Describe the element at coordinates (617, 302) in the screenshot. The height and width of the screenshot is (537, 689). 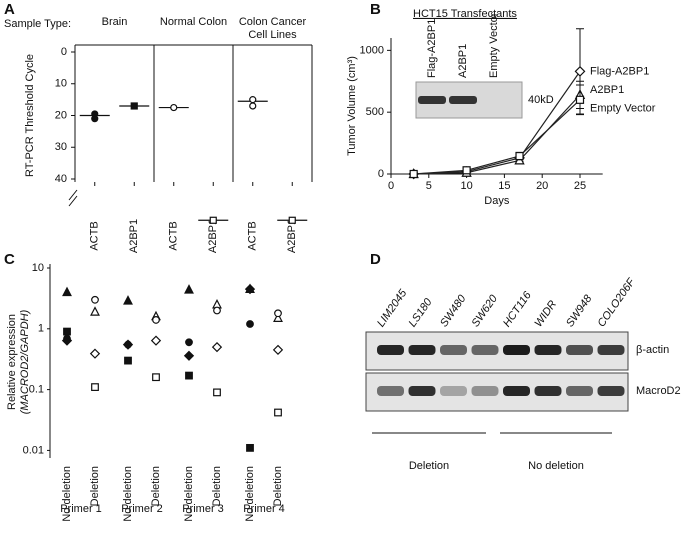
I see `lane-label: COLO206F` at that location.